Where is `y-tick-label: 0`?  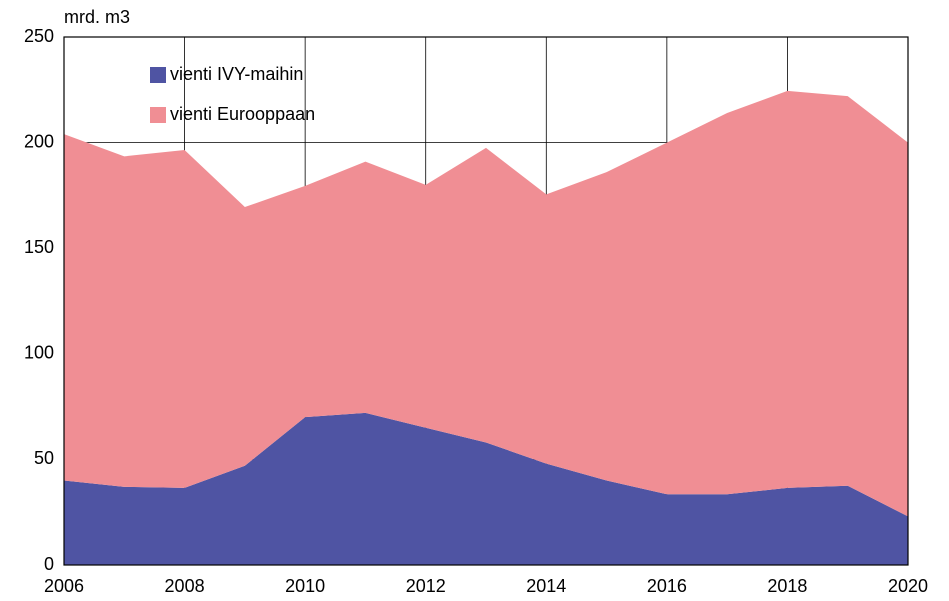
y-tick-label: 0 is located at coordinates (49, 564).